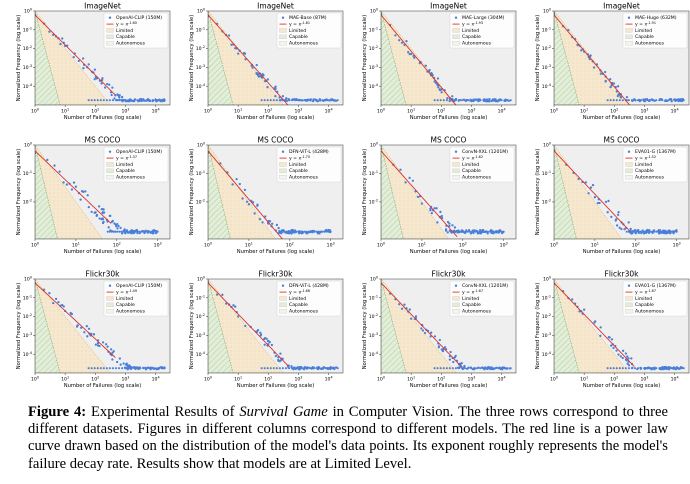  I want to click on legend-label: y = x-1.37, so click(126, 158).